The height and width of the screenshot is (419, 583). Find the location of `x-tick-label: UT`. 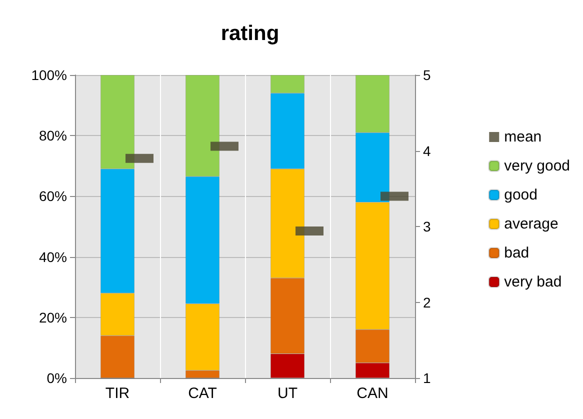

x-tick-label: UT is located at coordinates (288, 393).